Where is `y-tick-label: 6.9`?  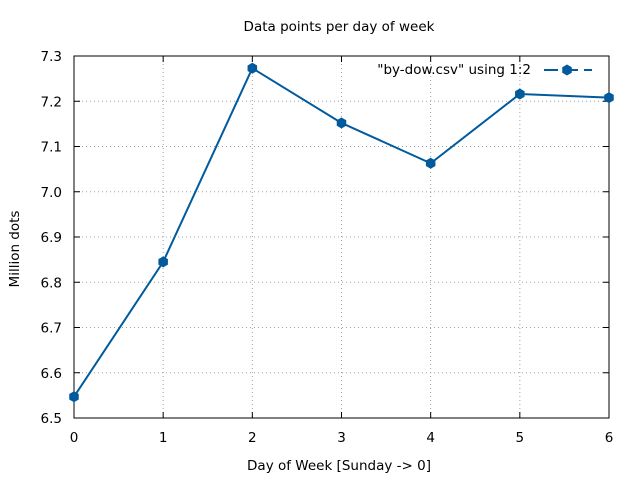
y-tick-label: 6.9 is located at coordinates (51, 238).